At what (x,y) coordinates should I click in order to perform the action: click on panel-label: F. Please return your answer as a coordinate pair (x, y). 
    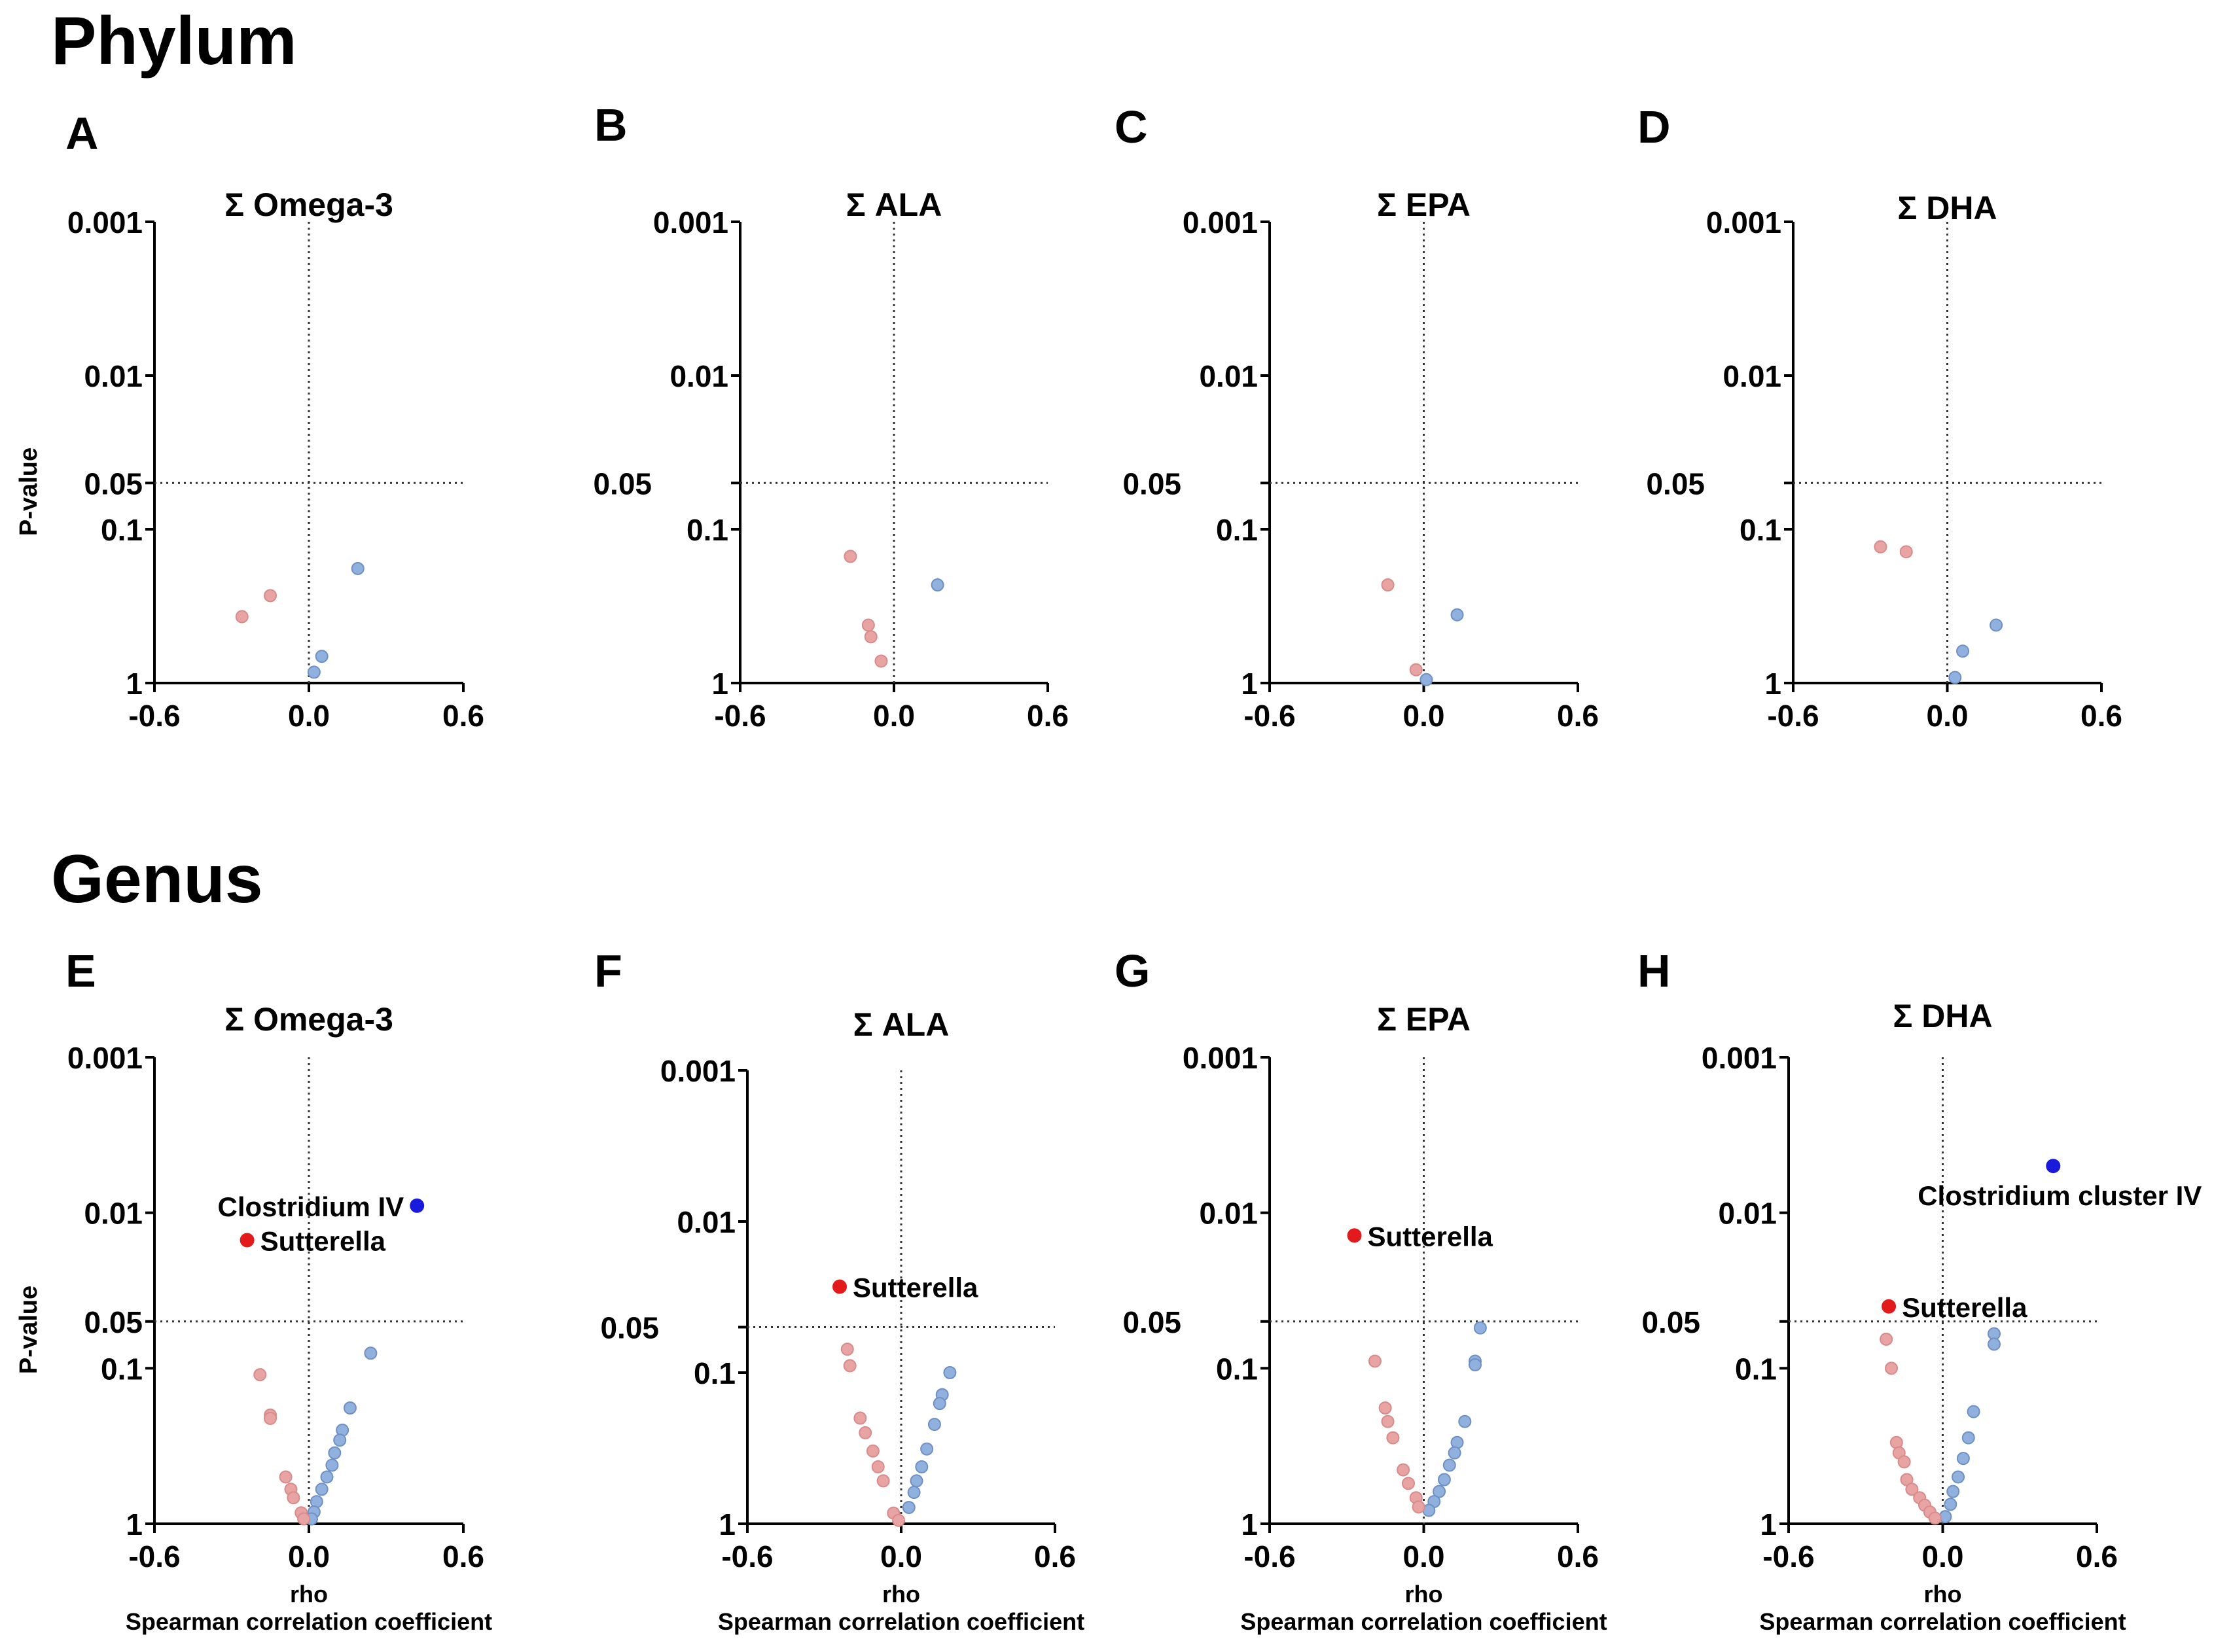
    Looking at the image, I should click on (608, 971).